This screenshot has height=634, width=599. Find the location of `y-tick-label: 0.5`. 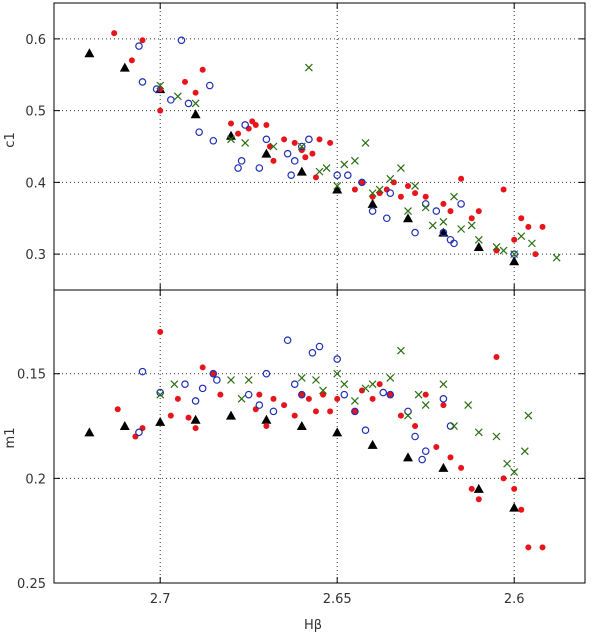

y-tick-label: 0.5 is located at coordinates (35, 112).